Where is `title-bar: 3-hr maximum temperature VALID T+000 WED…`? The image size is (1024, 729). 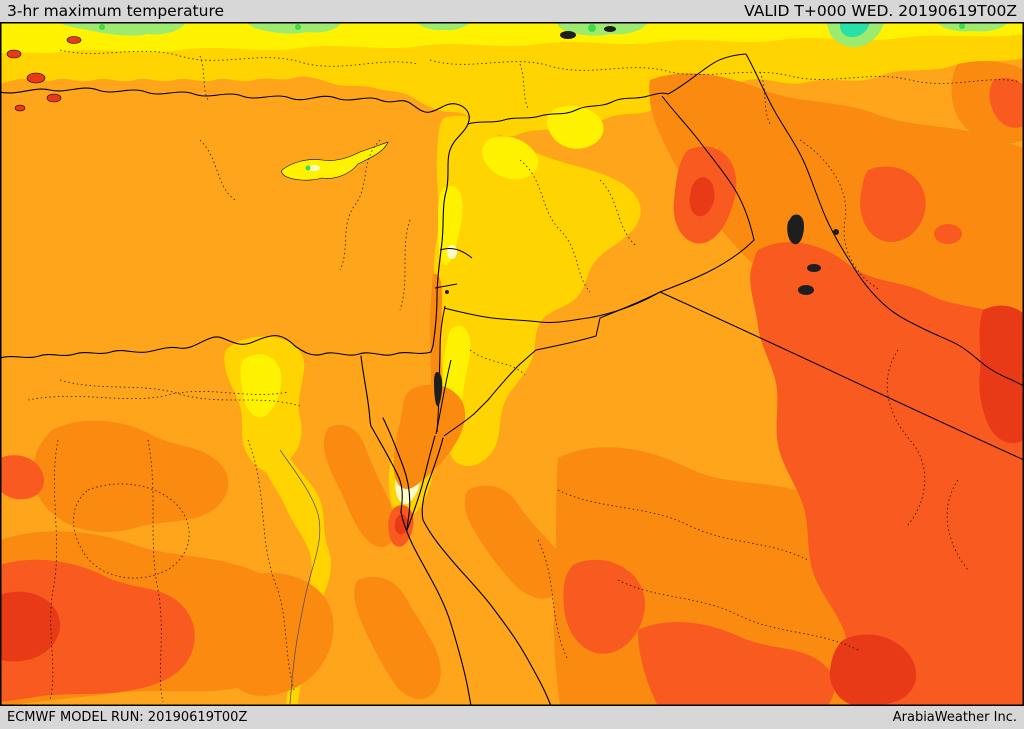 title-bar: 3-hr maximum temperature VALID T+000 WED… is located at coordinates (512, 11).